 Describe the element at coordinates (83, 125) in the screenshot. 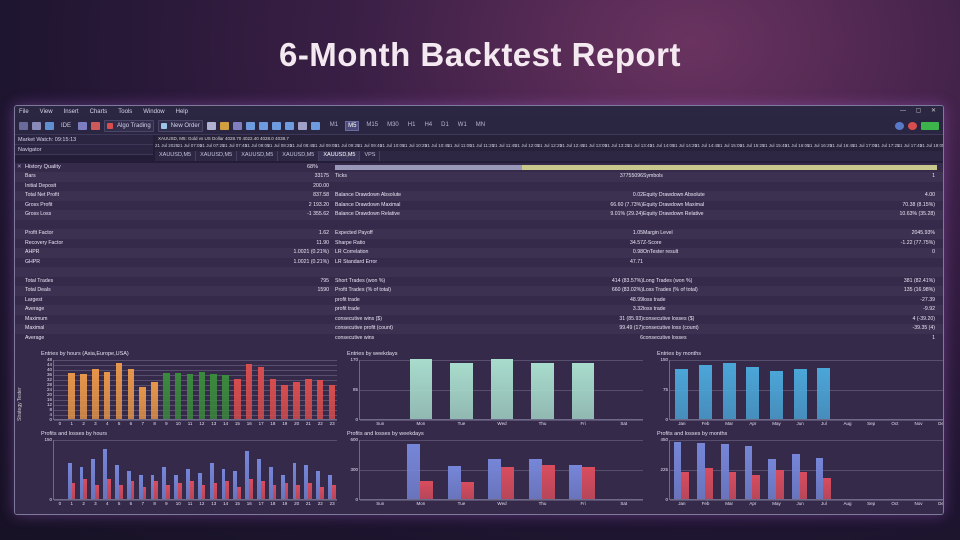

I see `terminal-icon` at that location.